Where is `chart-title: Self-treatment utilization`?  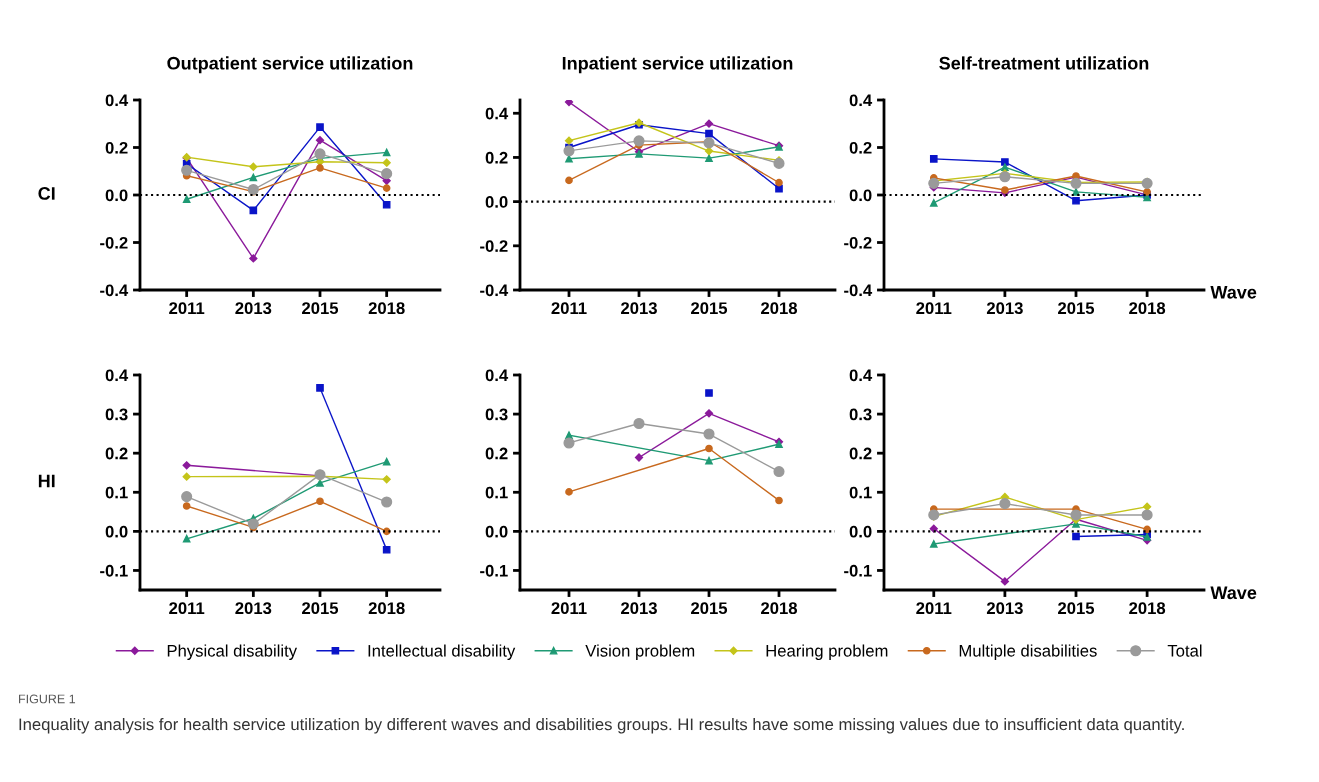 chart-title: Self-treatment utilization is located at coordinates (1044, 63).